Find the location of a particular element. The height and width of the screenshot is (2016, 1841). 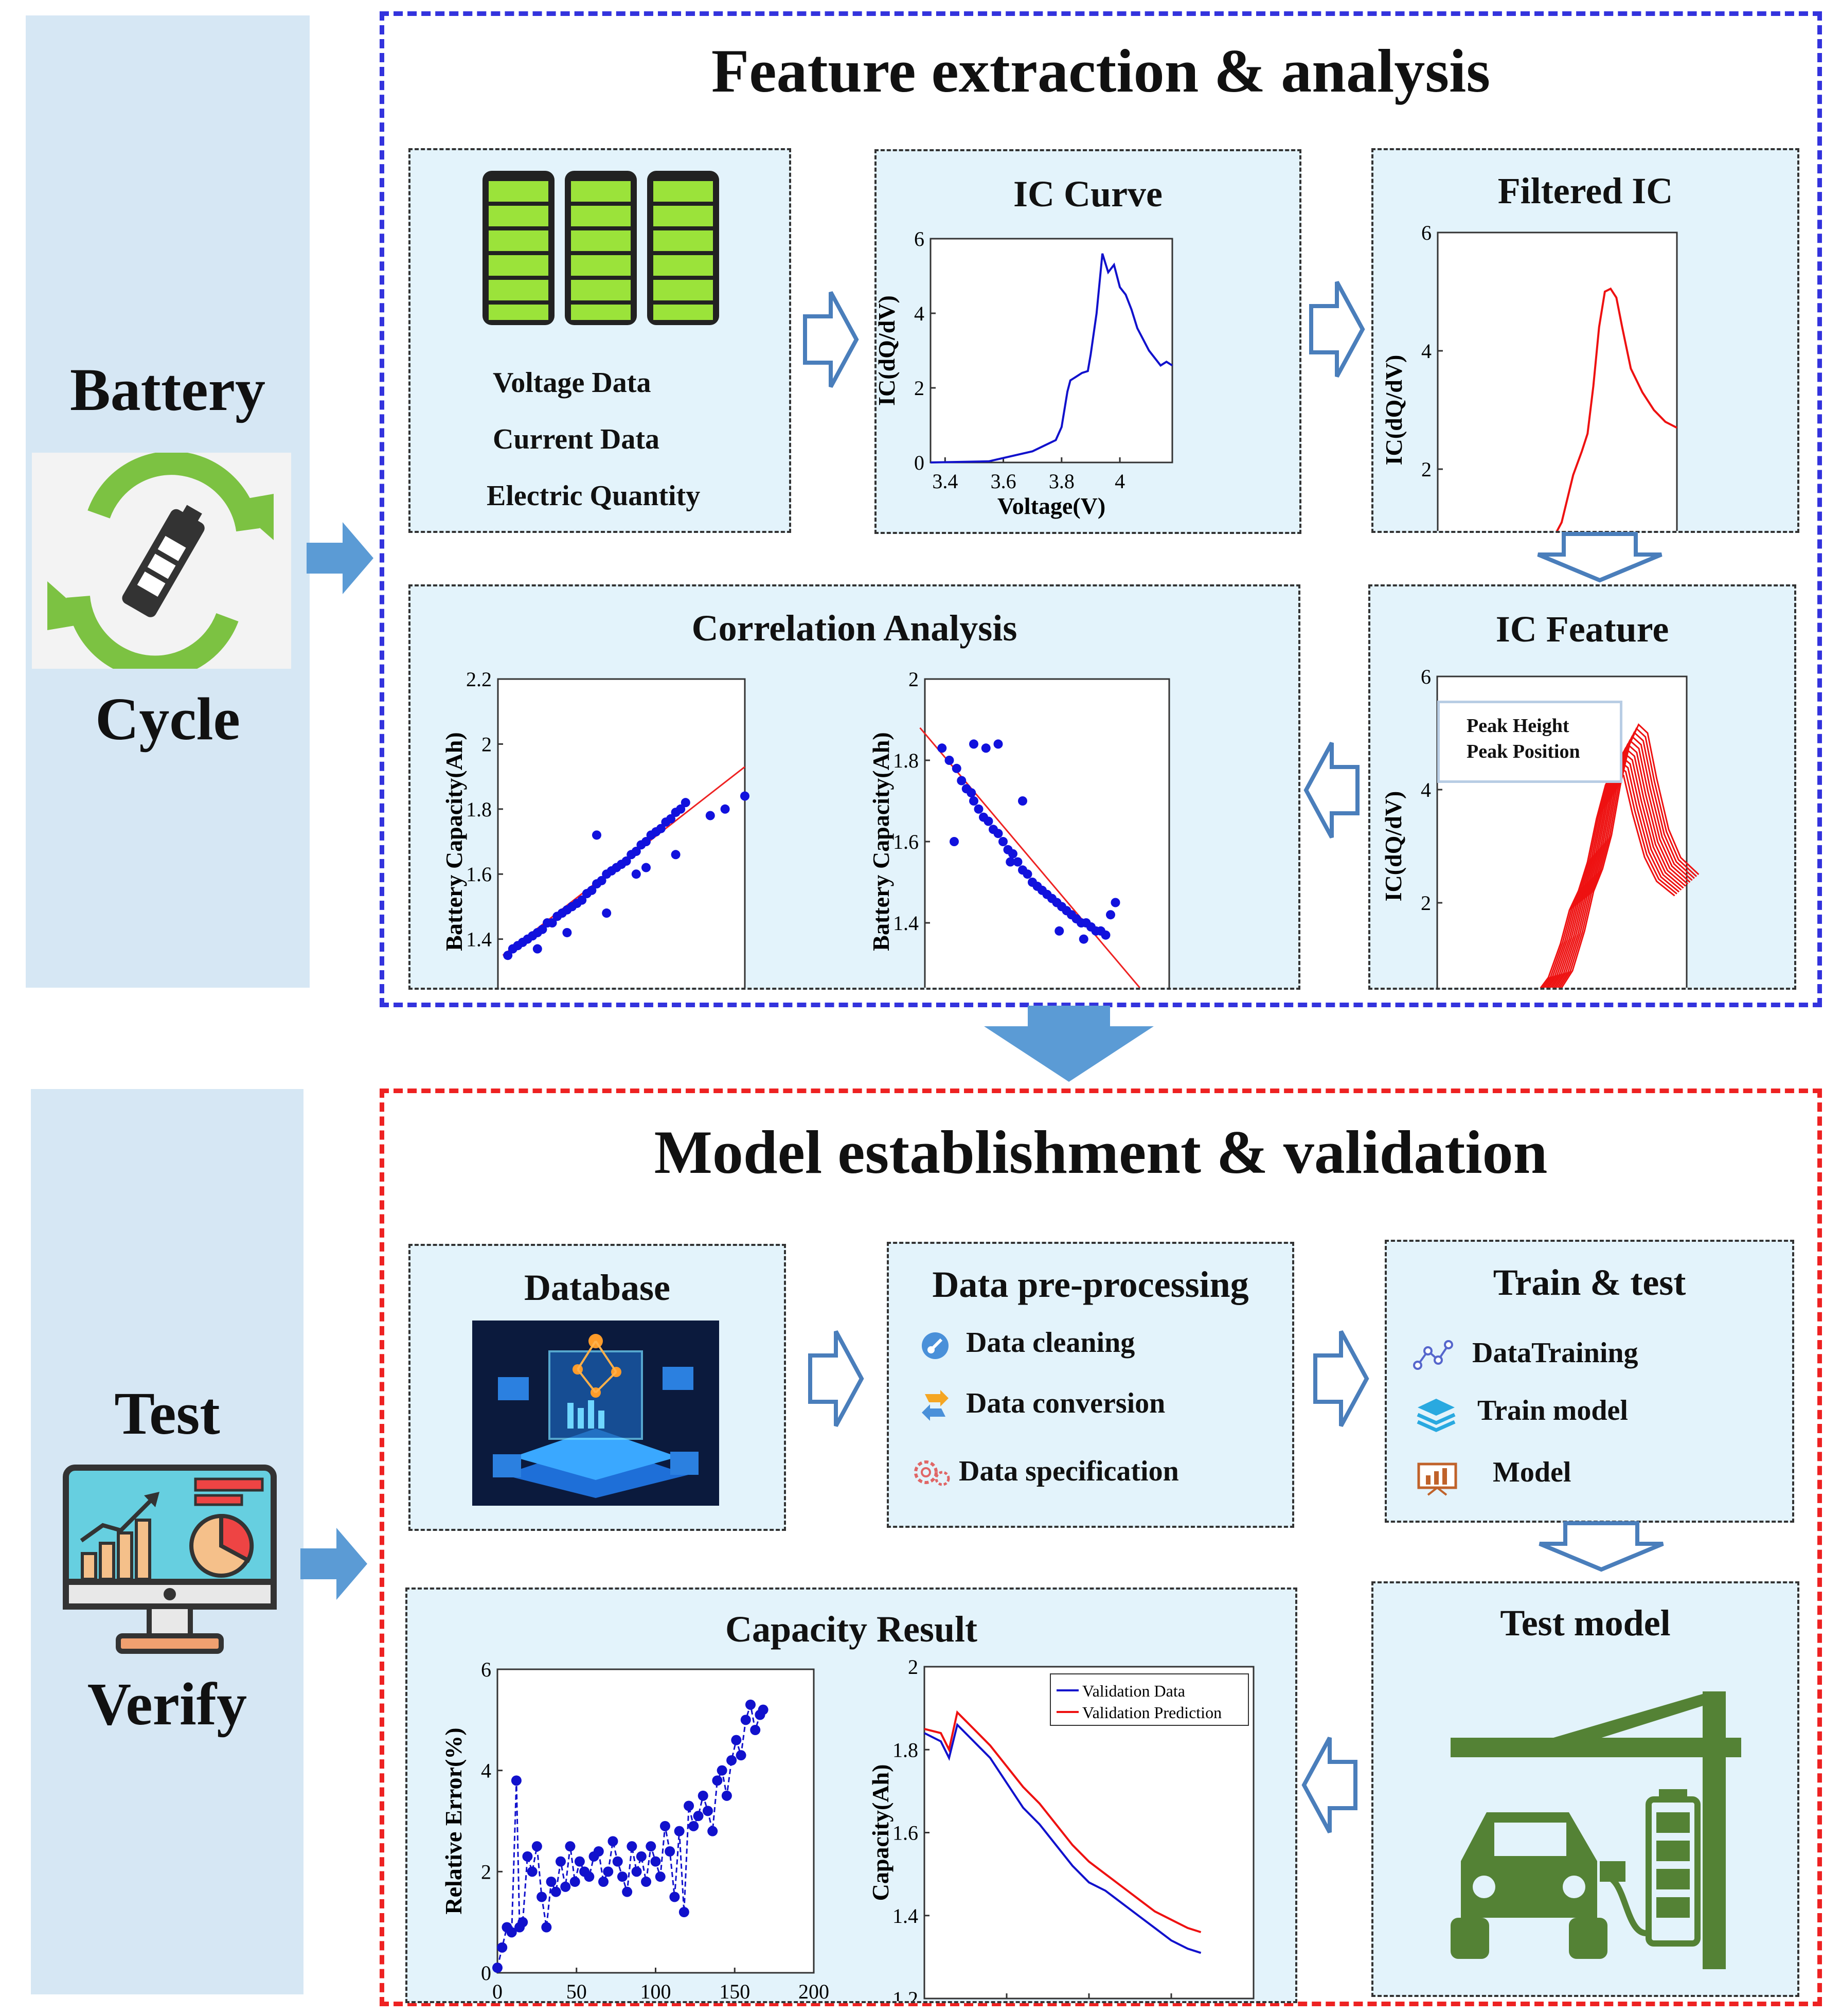

peak-legend: Peak Height Peak Position is located at coordinates (1530, 742).